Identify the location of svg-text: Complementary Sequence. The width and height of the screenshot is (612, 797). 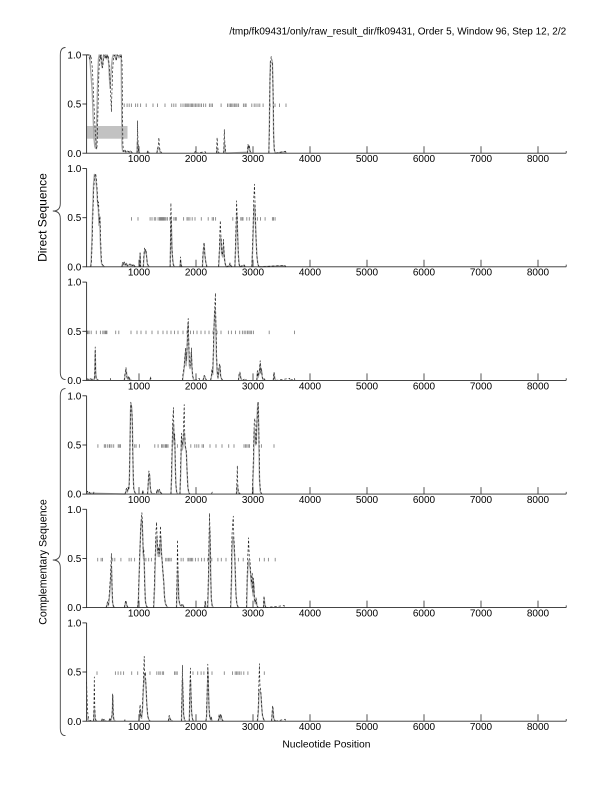
(44, 562).